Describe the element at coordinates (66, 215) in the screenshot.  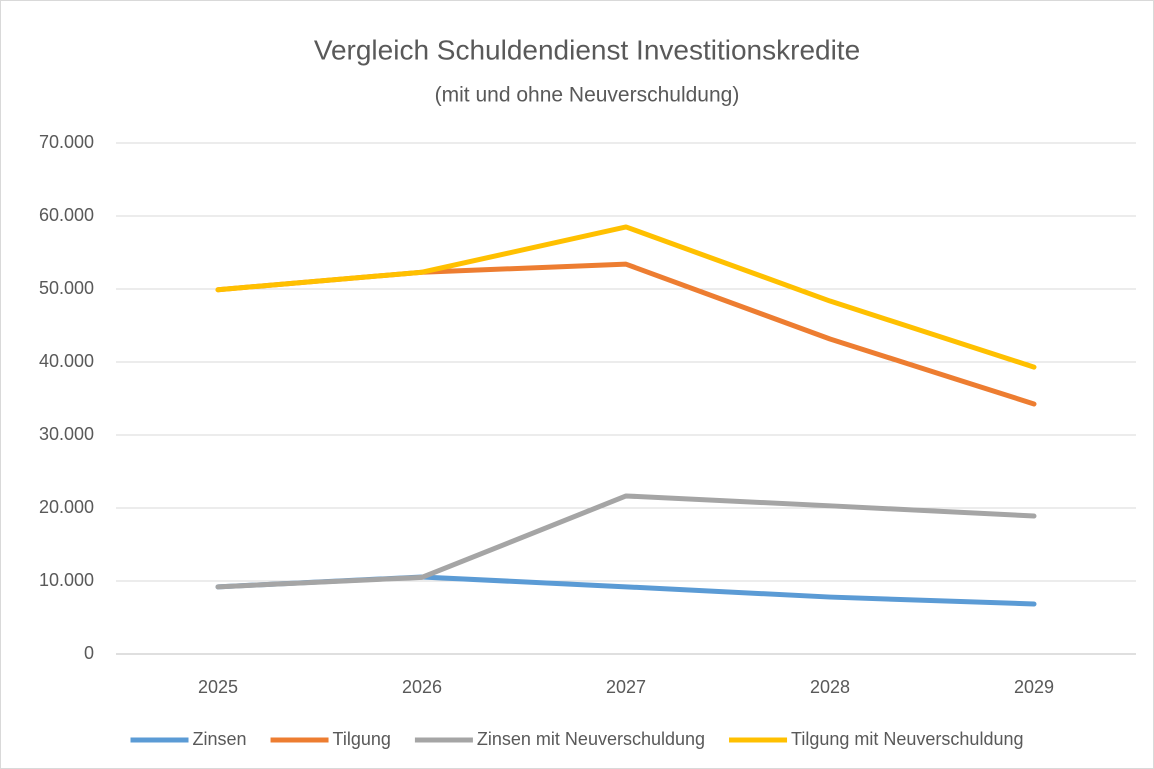
I see `y-tick-label: 60.000` at that location.